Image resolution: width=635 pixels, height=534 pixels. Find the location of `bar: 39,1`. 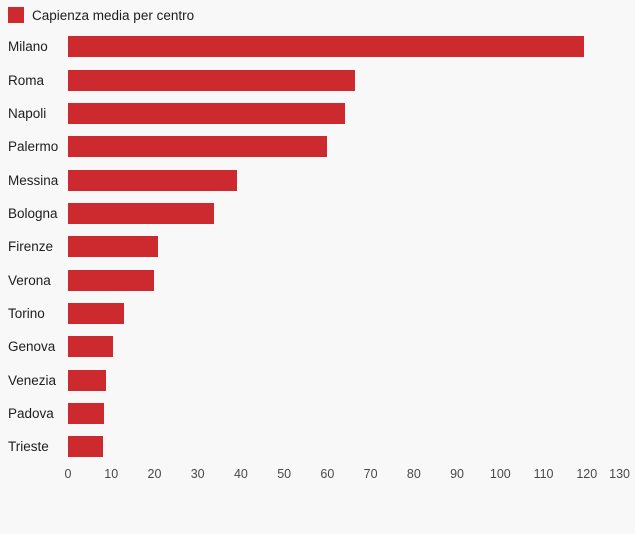

bar: 39,1 is located at coordinates (153, 180).